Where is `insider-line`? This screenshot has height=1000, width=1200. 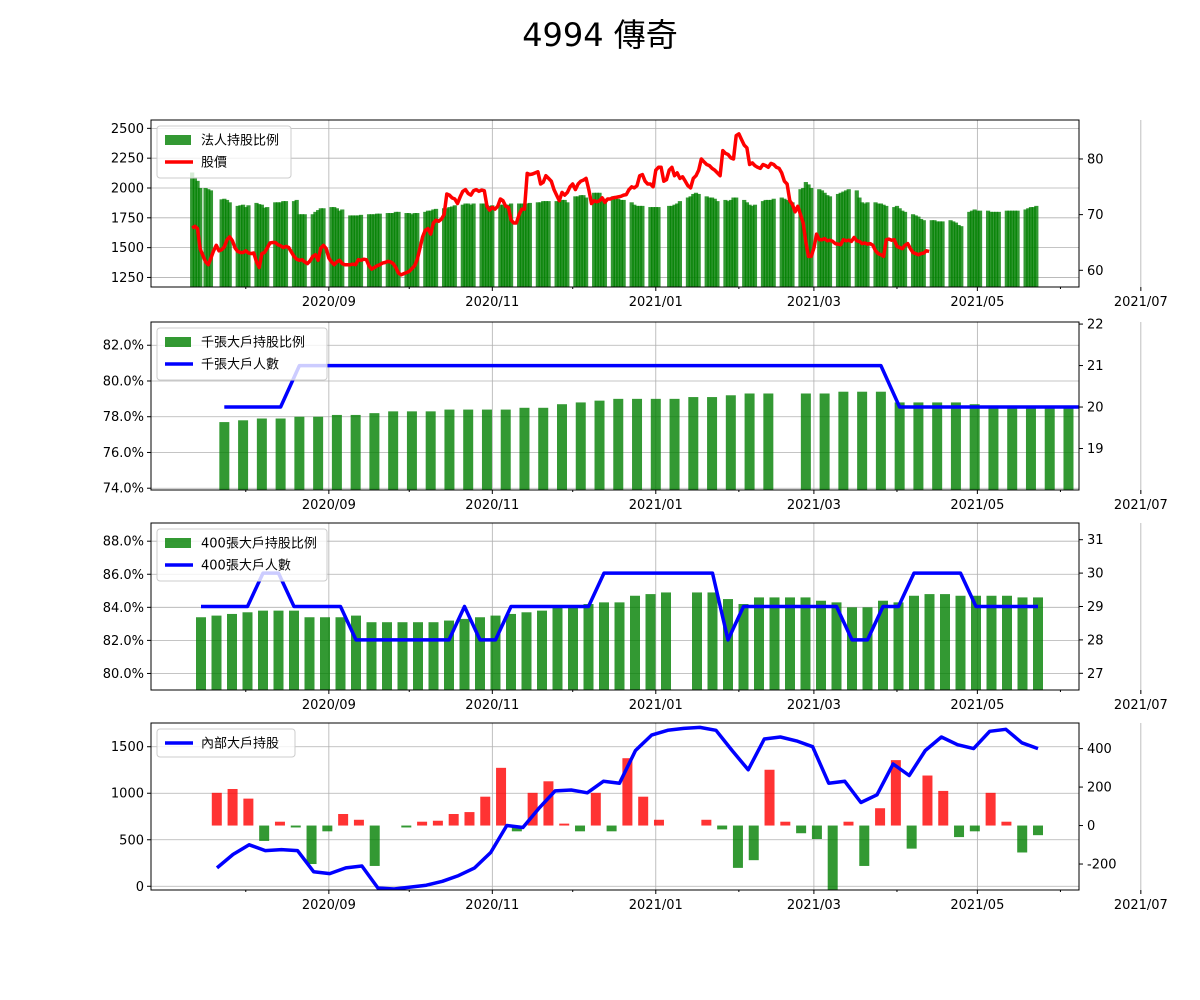 insider-line is located at coordinates (627, 807).